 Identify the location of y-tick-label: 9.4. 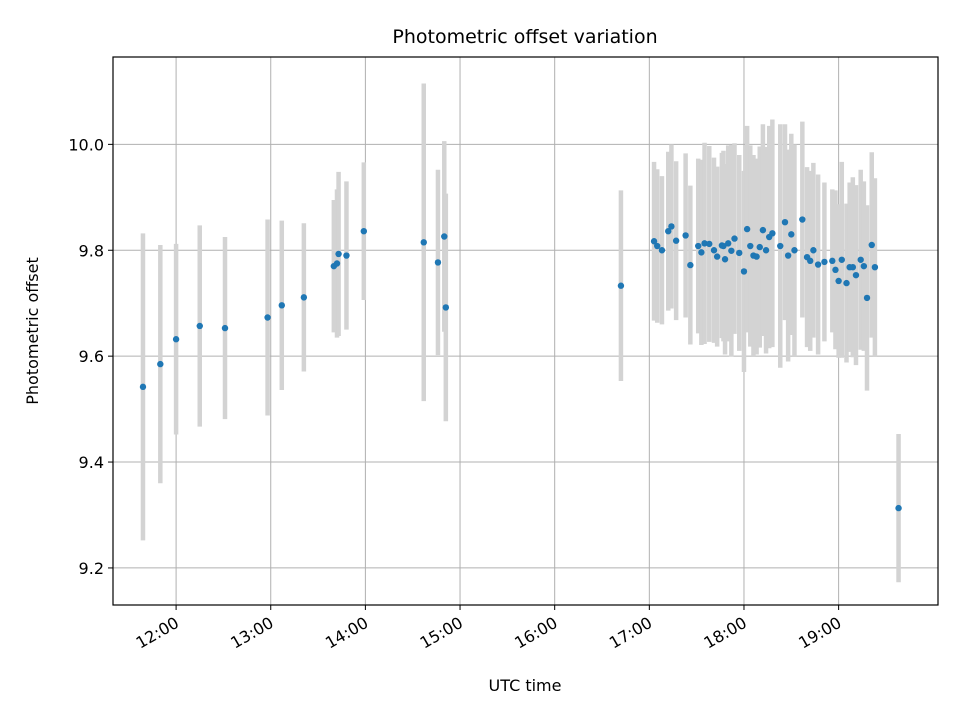
(91, 462).